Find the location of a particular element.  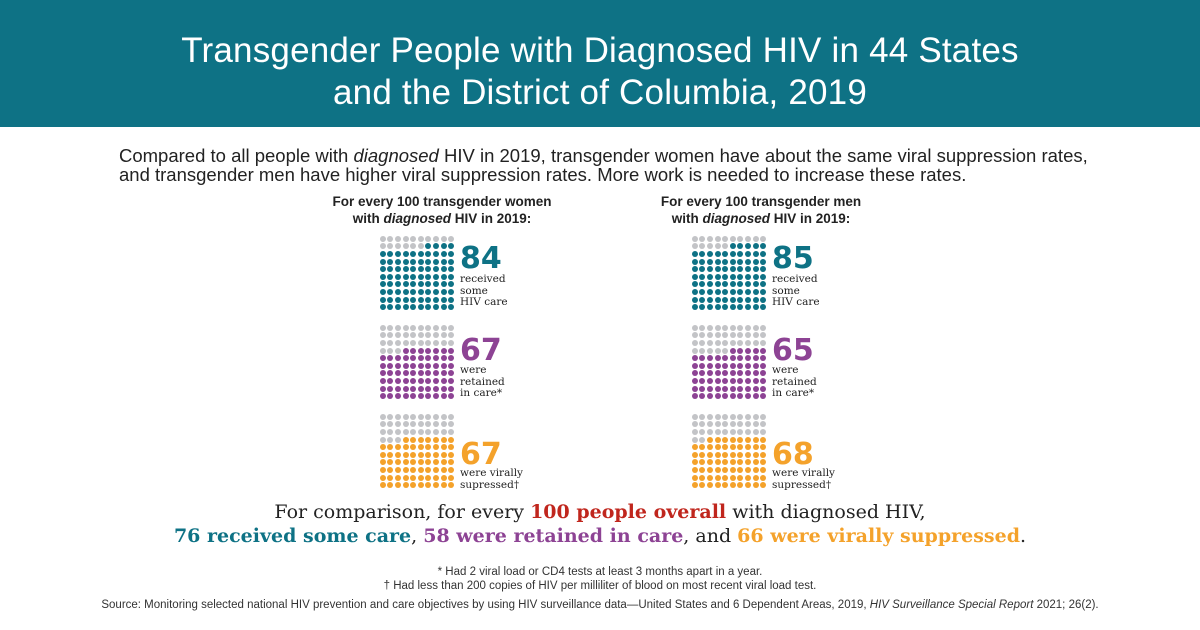

stat-label-line: HIV care is located at coordinates (796, 302).